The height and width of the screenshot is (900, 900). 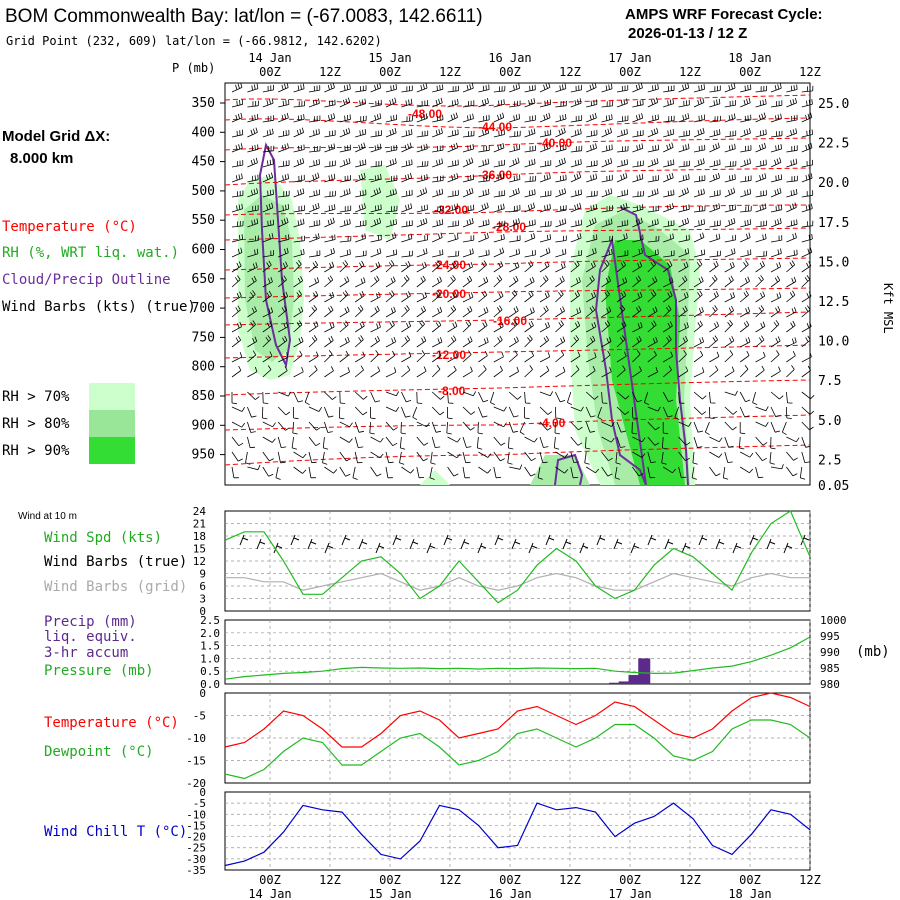 What do you see at coordinates (99, 671) in the screenshot?
I see `pressure-label: Pressure (mb)` at bounding box center [99, 671].